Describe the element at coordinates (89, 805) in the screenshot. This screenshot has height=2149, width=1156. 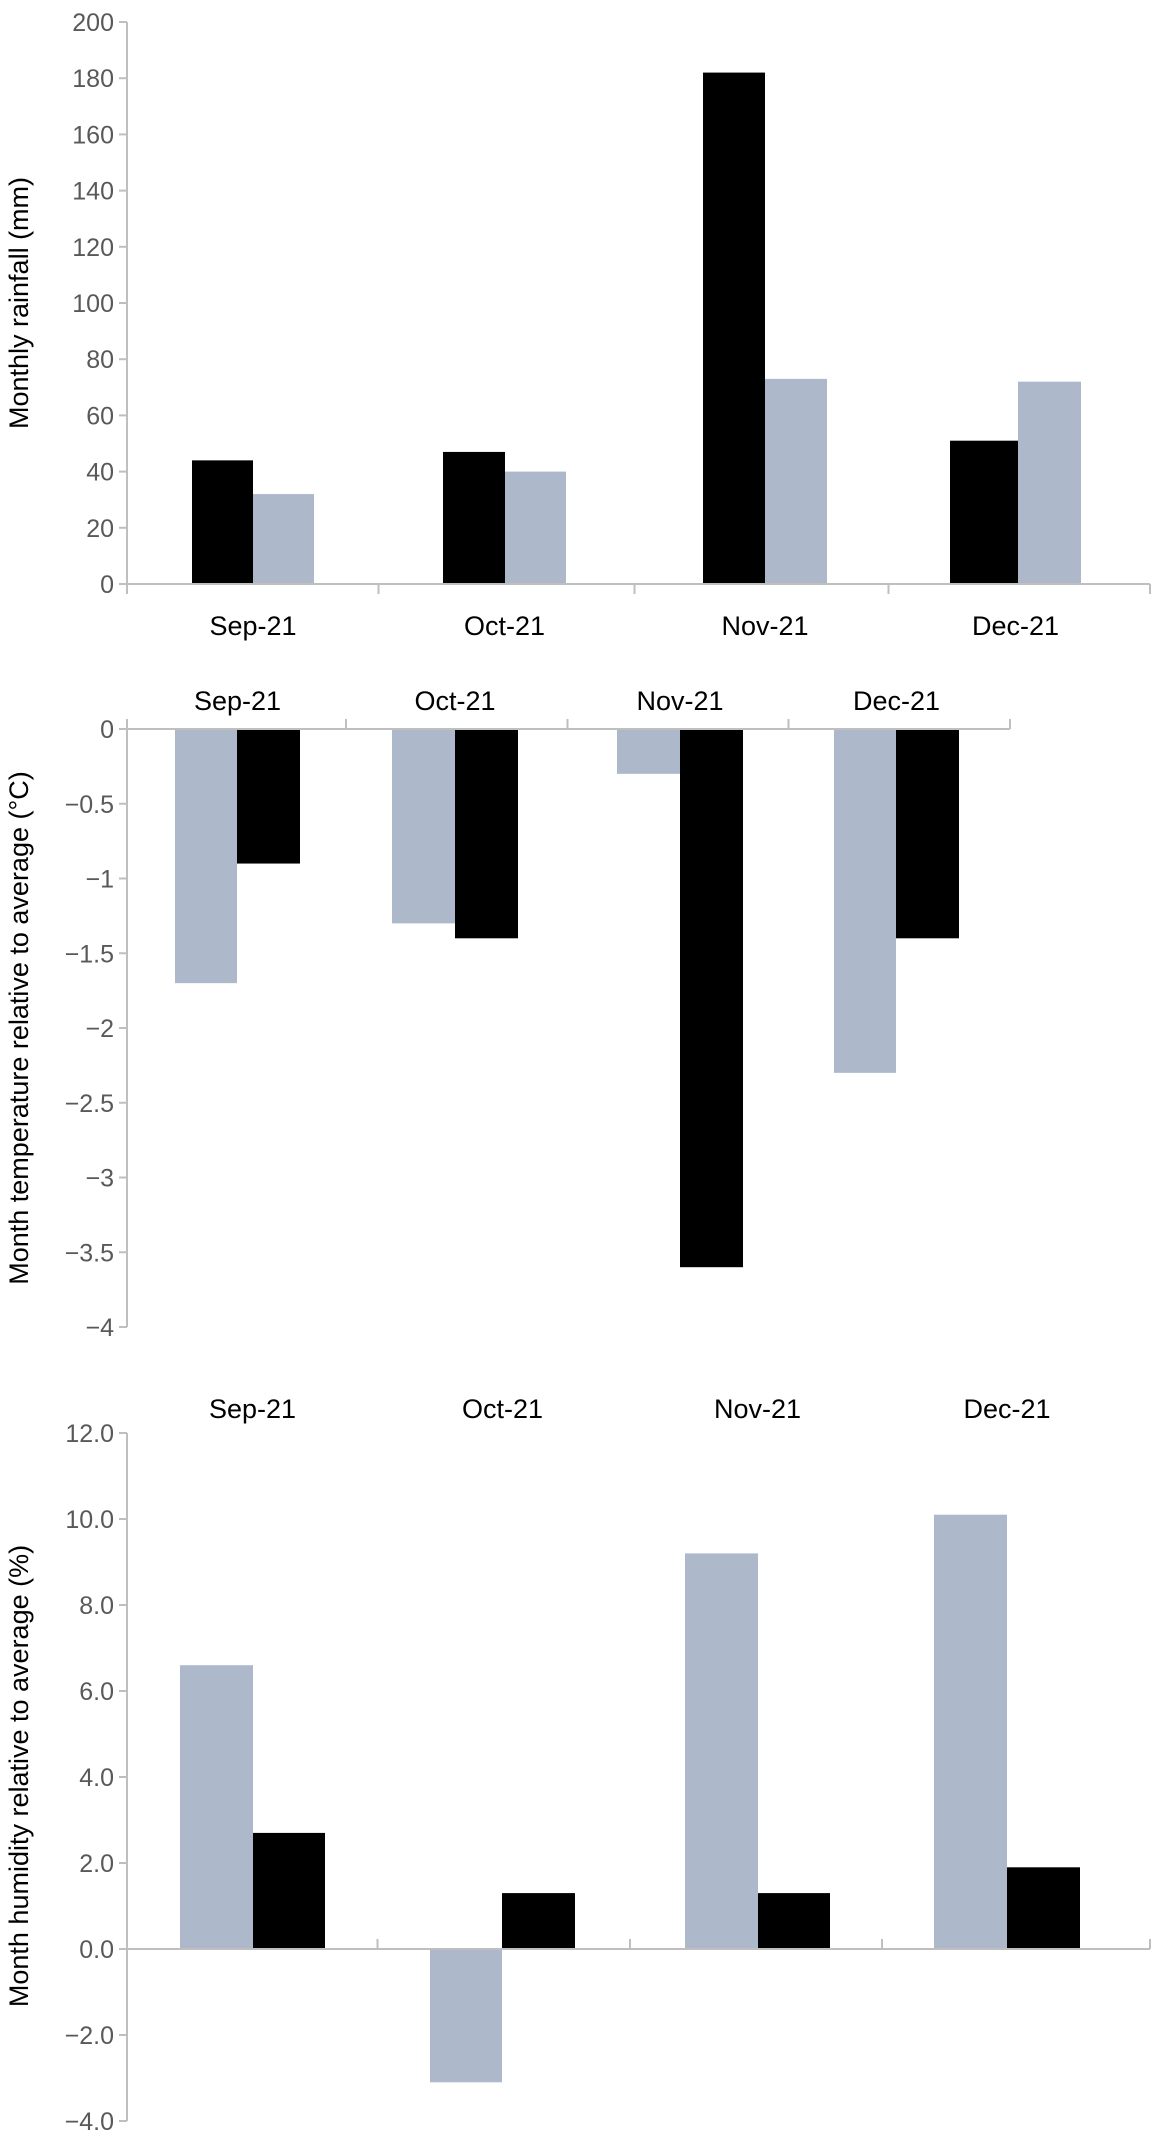
I see `y-tick-label: −0.5` at that location.